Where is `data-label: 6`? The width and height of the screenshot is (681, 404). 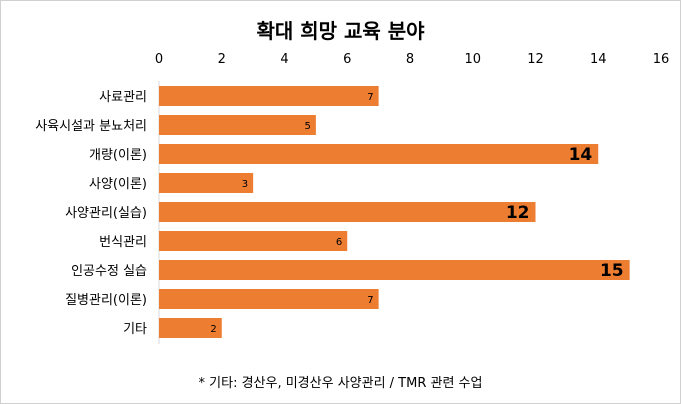 data-label: 6 is located at coordinates (339, 242).